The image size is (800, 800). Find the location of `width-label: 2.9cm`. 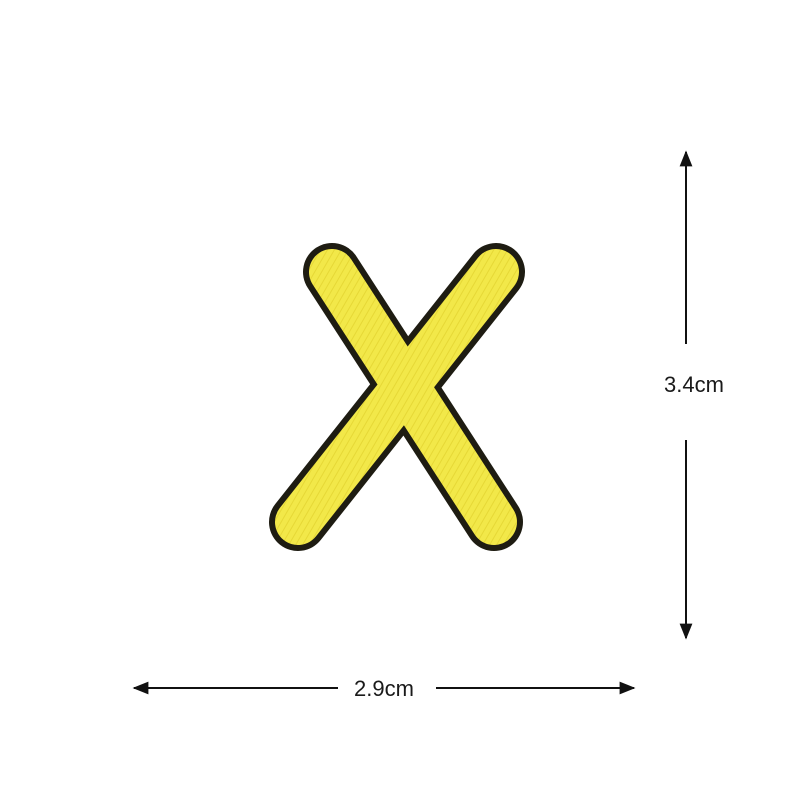

width-label: 2.9cm is located at coordinates (384, 688).